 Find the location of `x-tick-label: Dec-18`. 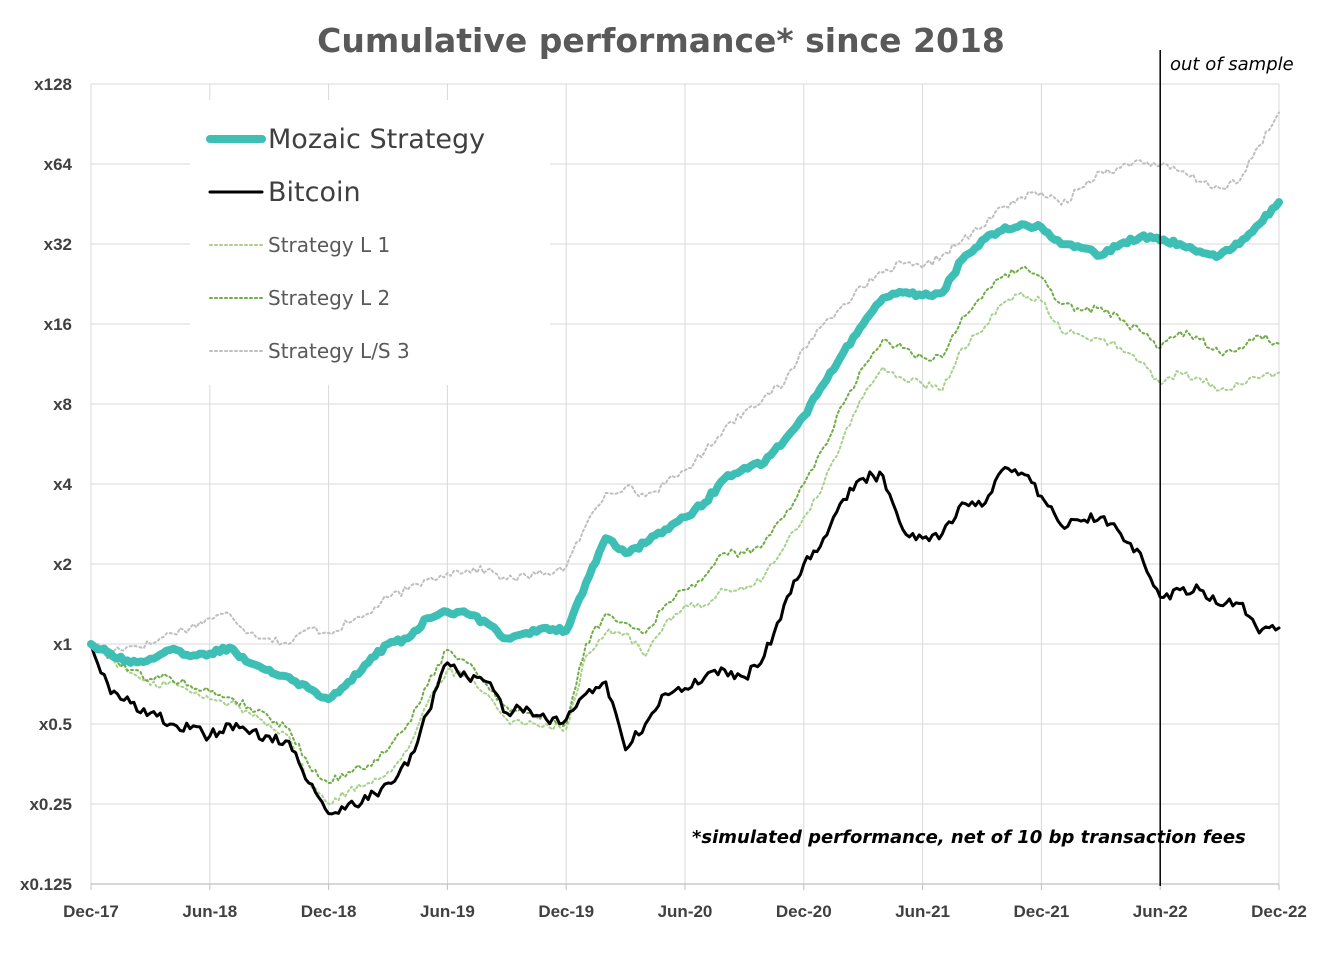

x-tick-label: Dec-18 is located at coordinates (329, 911).